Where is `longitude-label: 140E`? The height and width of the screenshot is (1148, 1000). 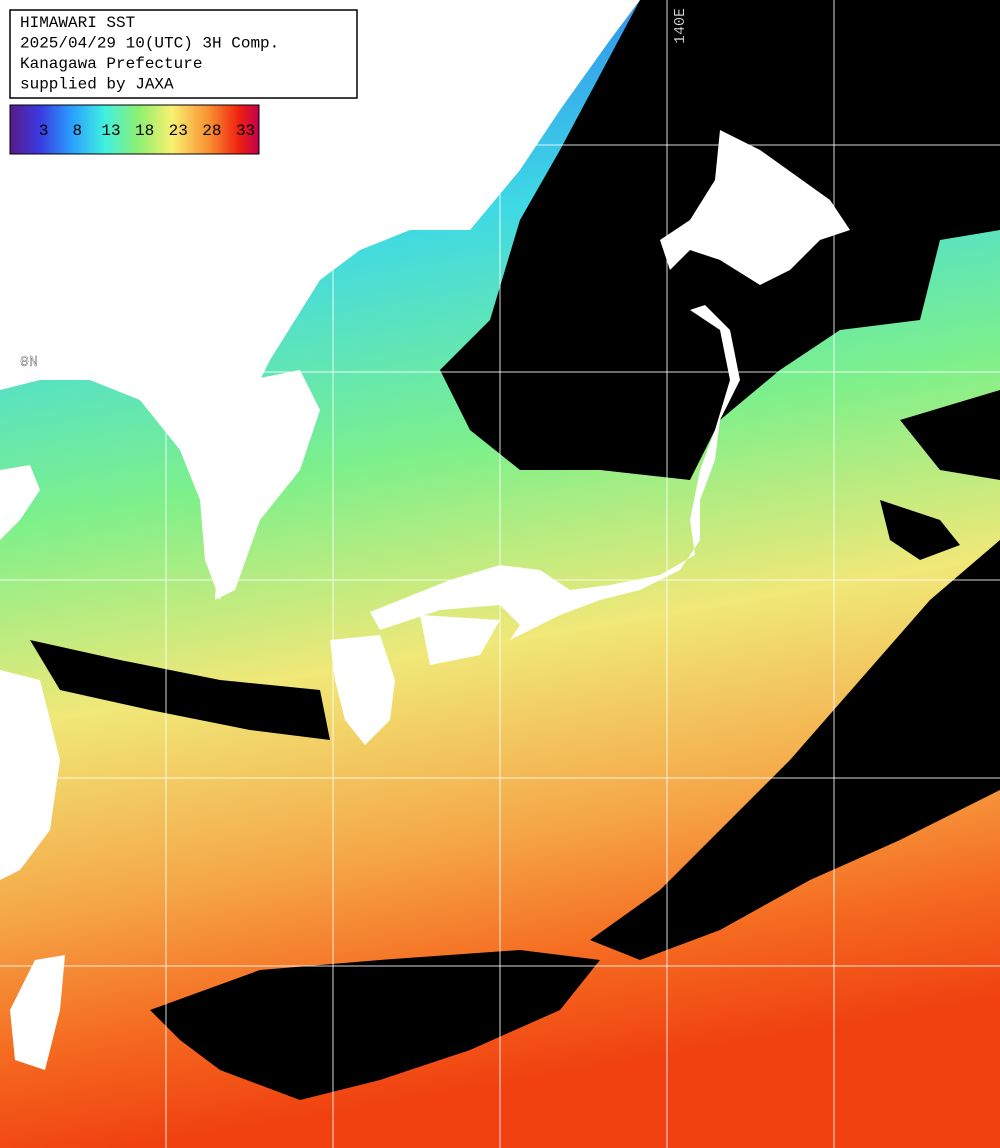 longitude-label: 140E is located at coordinates (680, 26).